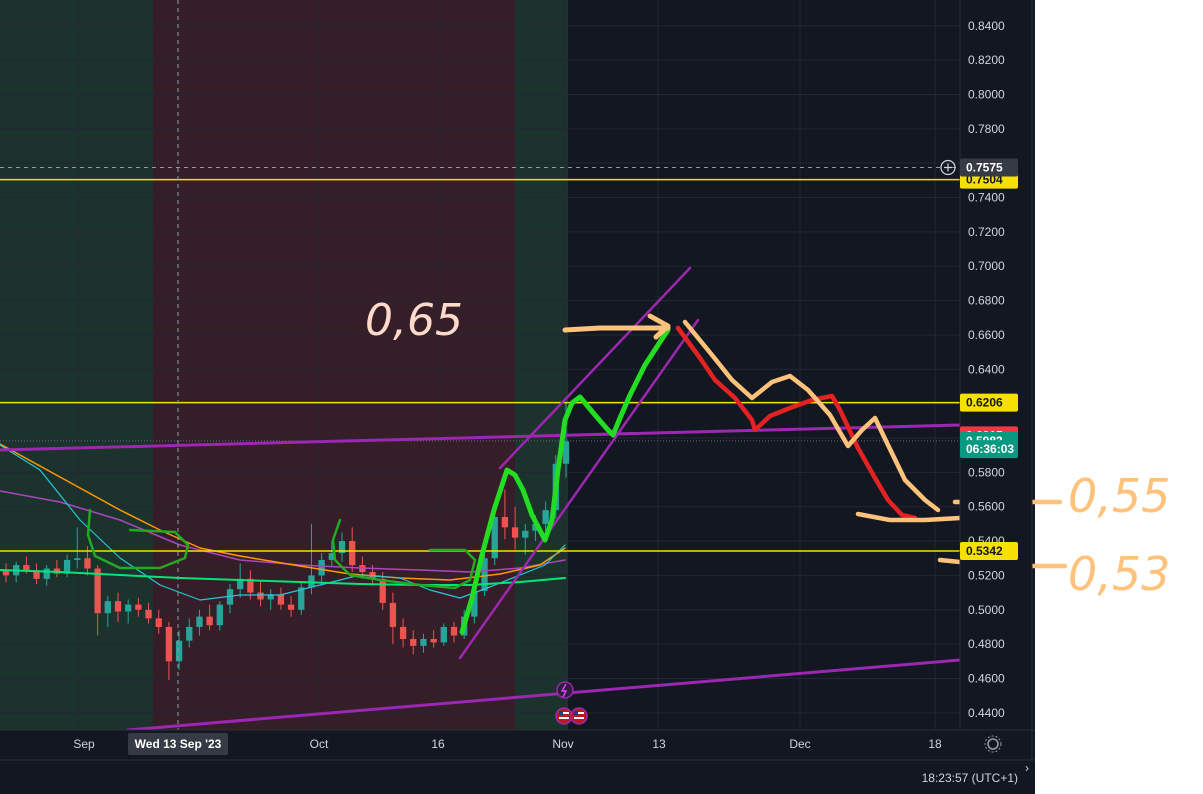 This screenshot has height=794, width=1203. I want to click on price-tick-label: 0.5200, so click(986, 575).